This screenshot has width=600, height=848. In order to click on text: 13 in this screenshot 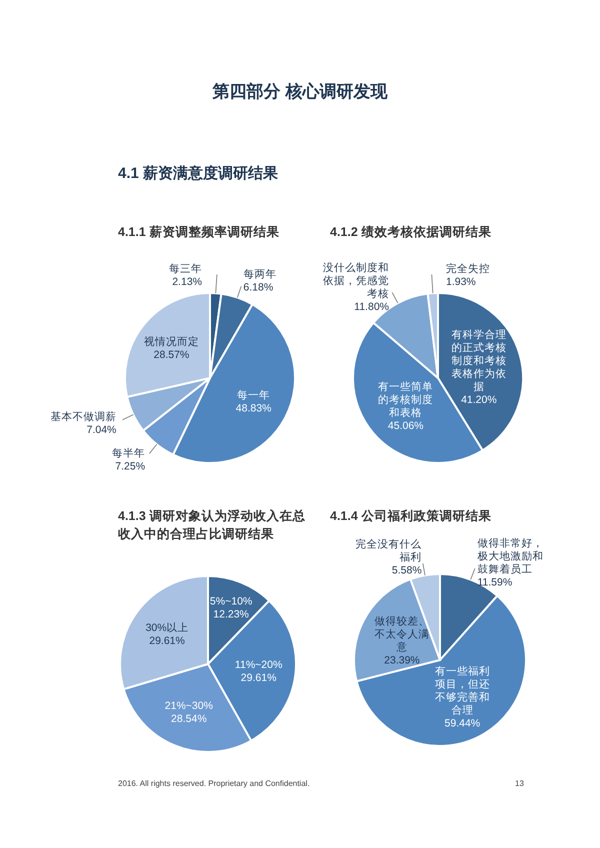, I will do `click(519, 783)`.